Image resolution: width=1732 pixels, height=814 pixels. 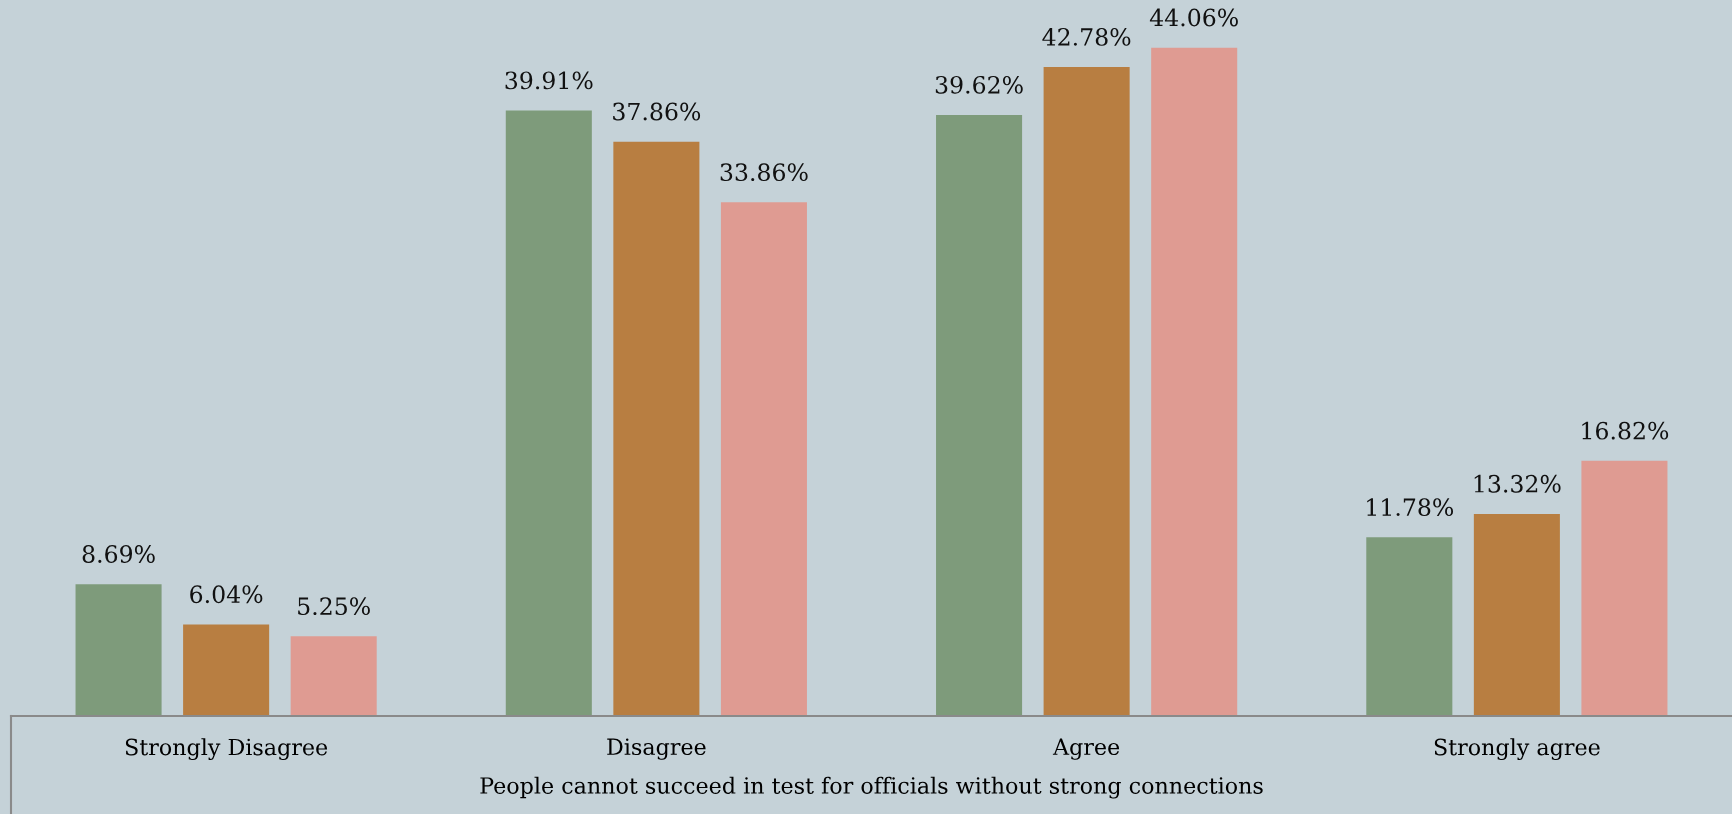 I want to click on x-axis-title: People cannot succeed in test for officials without strong connections, so click(x=871, y=787).